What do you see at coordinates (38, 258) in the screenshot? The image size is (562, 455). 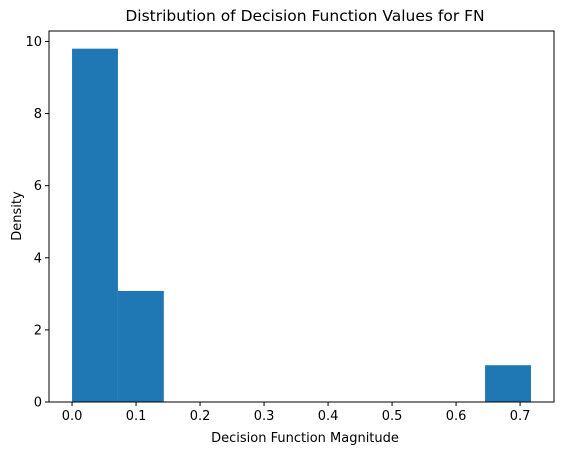 I see `y-tick-label: 4` at bounding box center [38, 258].